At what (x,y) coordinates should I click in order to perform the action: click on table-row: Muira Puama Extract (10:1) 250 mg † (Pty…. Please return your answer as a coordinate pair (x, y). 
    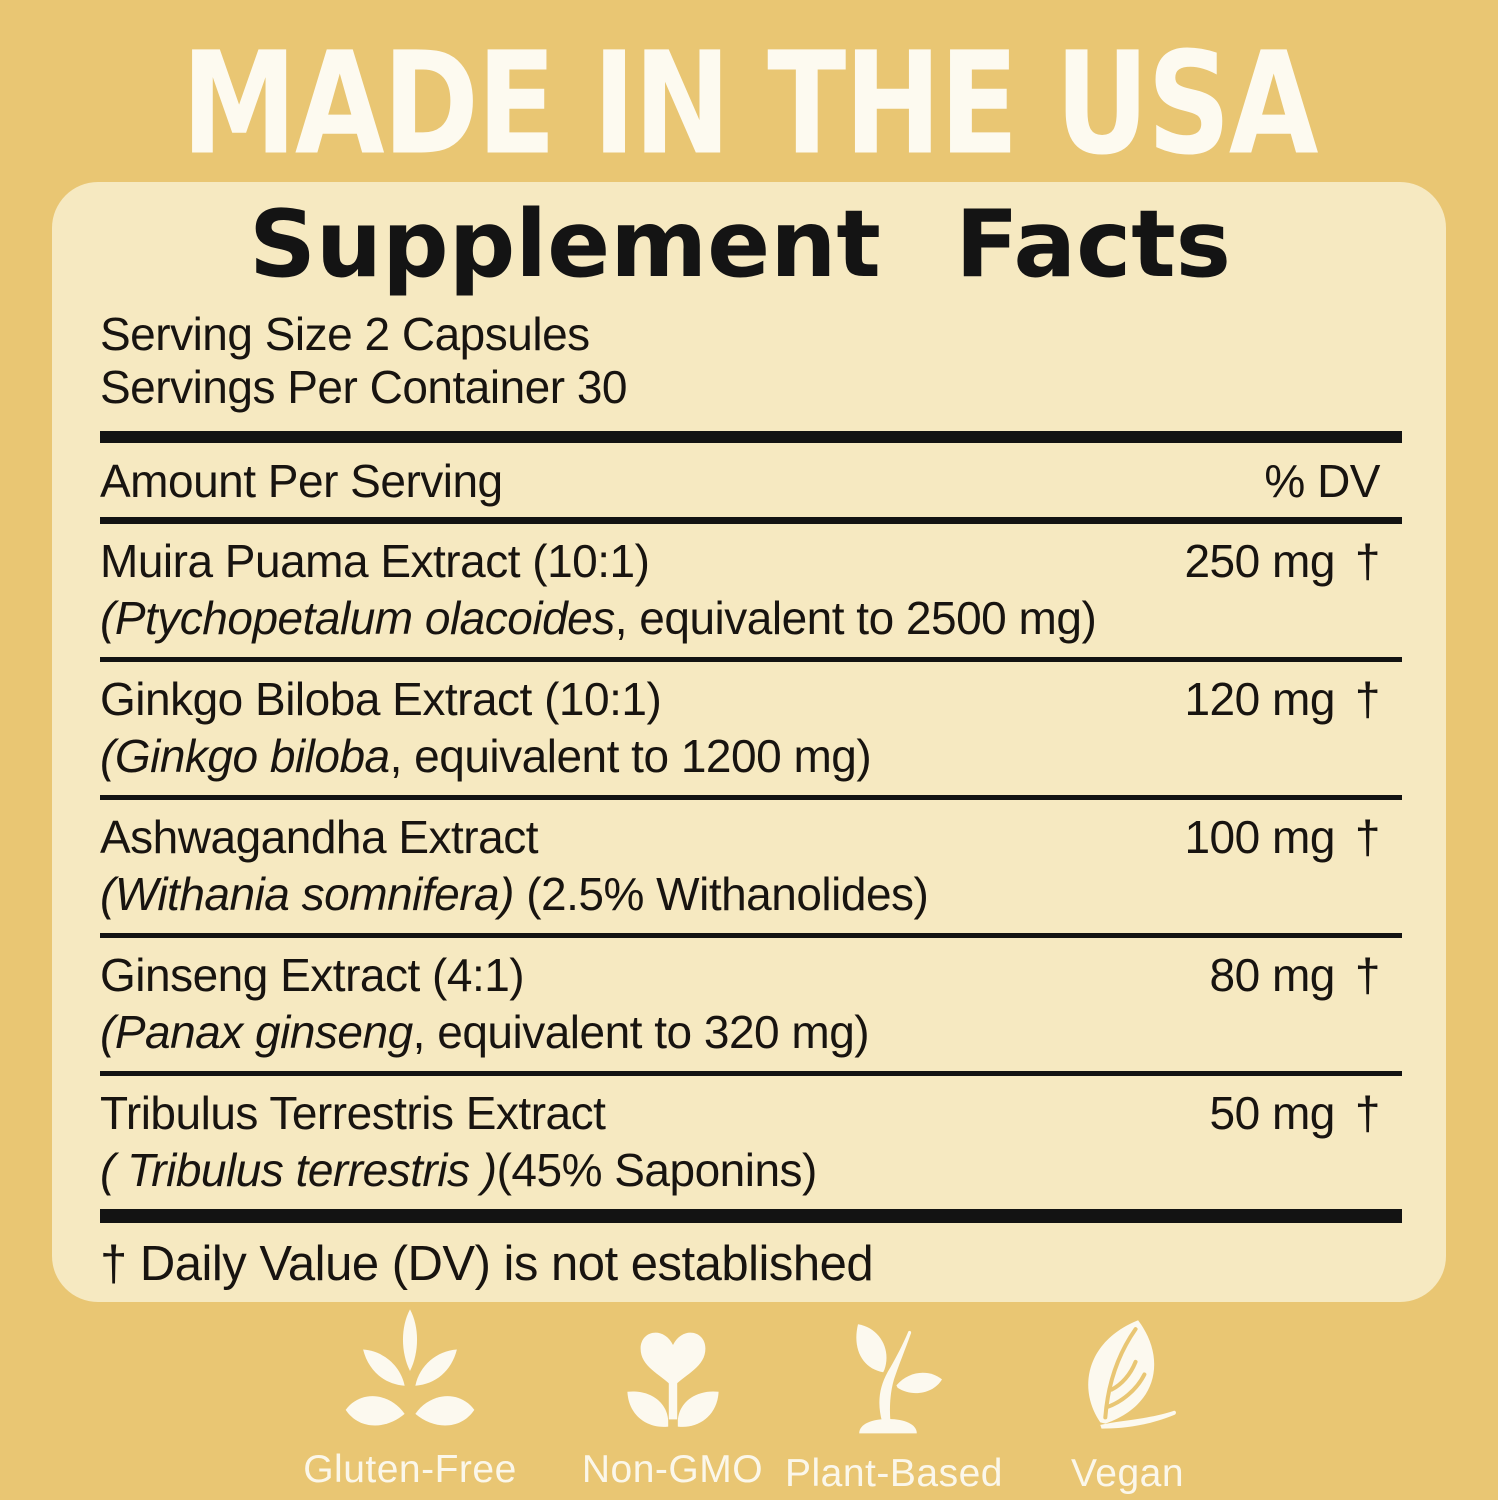
    Looking at the image, I should click on (740, 590).